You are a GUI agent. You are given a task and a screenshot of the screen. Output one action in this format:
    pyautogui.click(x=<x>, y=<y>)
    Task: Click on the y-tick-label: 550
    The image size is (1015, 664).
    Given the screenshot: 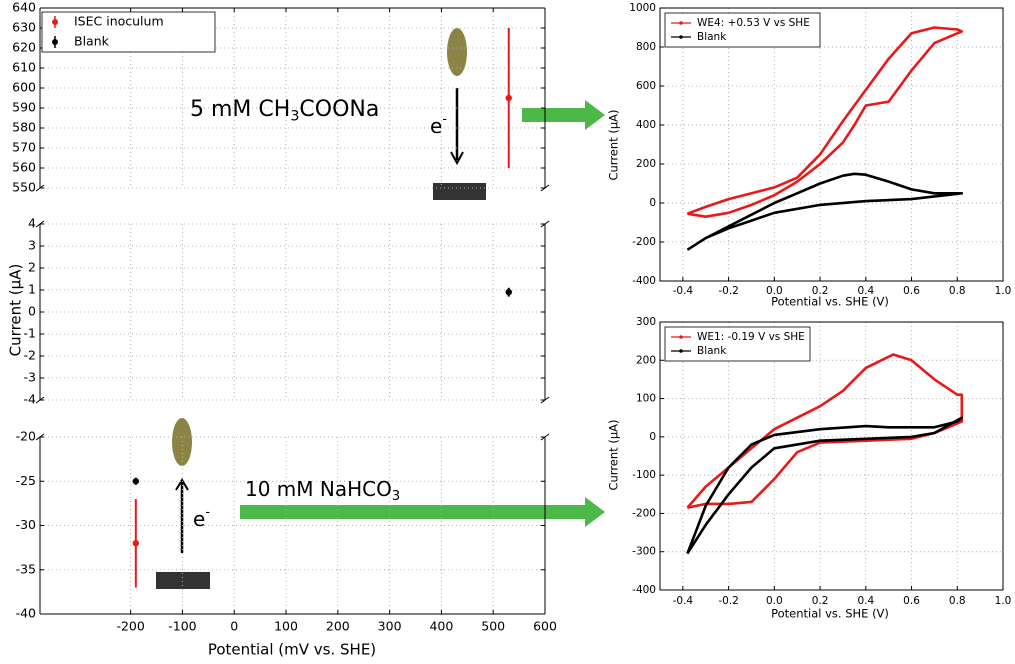 What is the action you would take?
    pyautogui.click(x=24, y=187)
    